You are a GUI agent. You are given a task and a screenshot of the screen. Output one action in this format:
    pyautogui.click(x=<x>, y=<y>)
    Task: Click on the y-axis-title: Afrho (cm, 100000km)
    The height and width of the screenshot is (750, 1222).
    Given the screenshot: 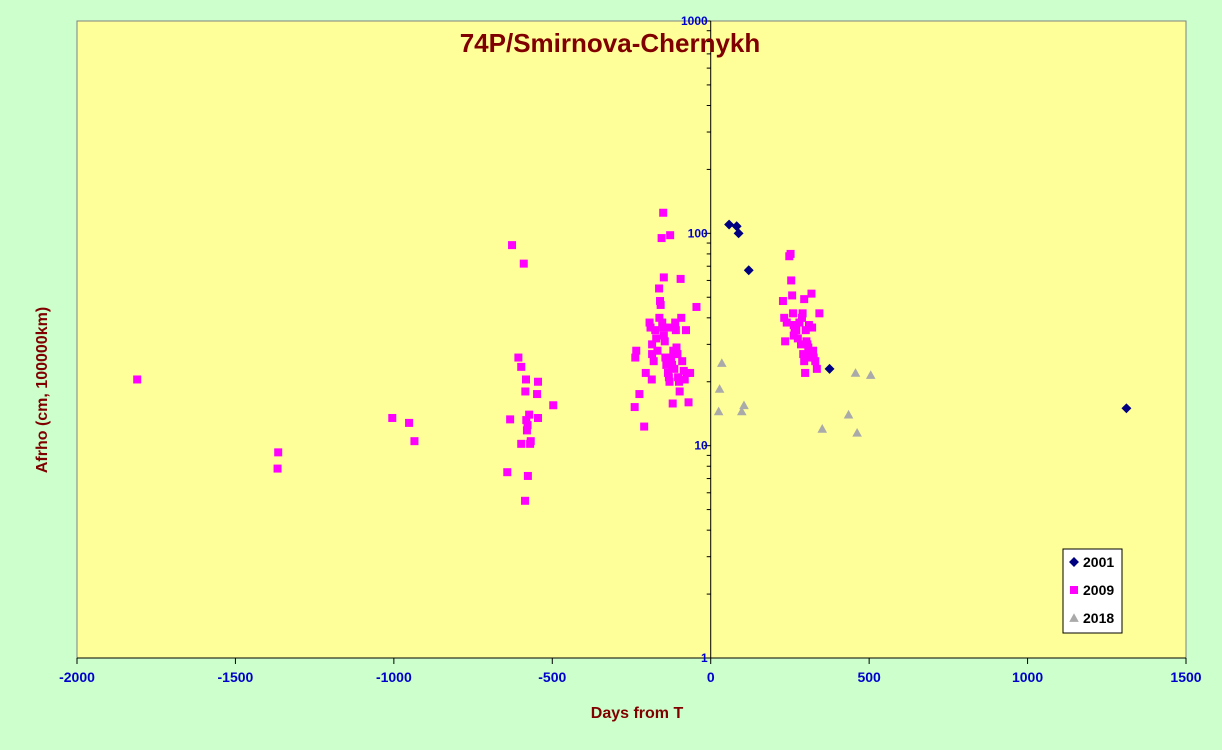 What is the action you would take?
    pyautogui.click(x=42, y=390)
    